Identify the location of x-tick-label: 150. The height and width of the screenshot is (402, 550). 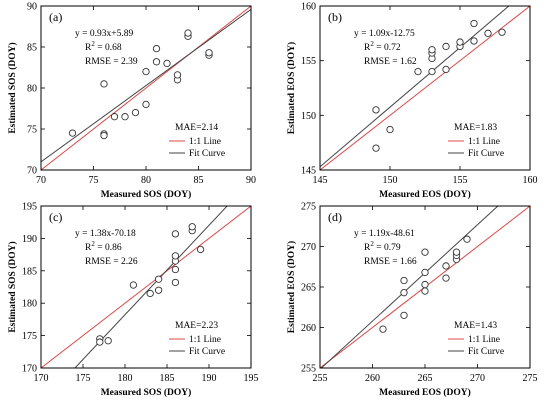
(390, 180).